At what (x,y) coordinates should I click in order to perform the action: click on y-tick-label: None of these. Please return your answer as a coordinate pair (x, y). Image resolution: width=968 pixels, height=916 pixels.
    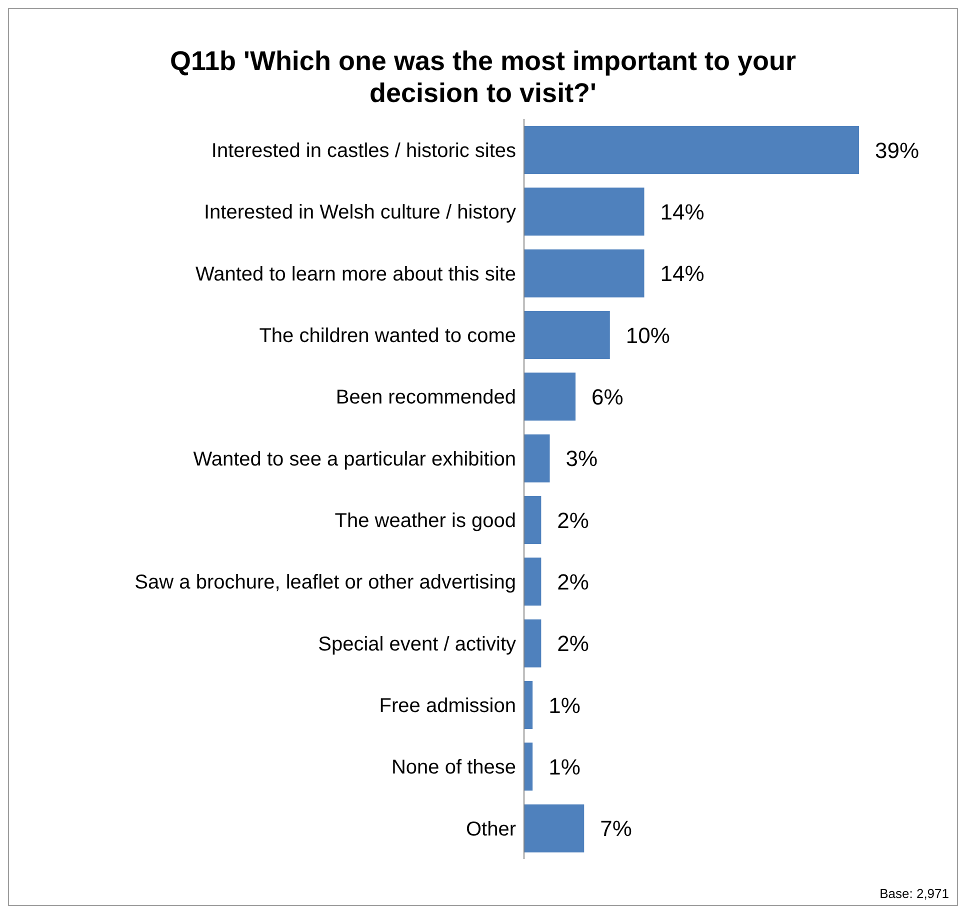
    Looking at the image, I should click on (453, 767).